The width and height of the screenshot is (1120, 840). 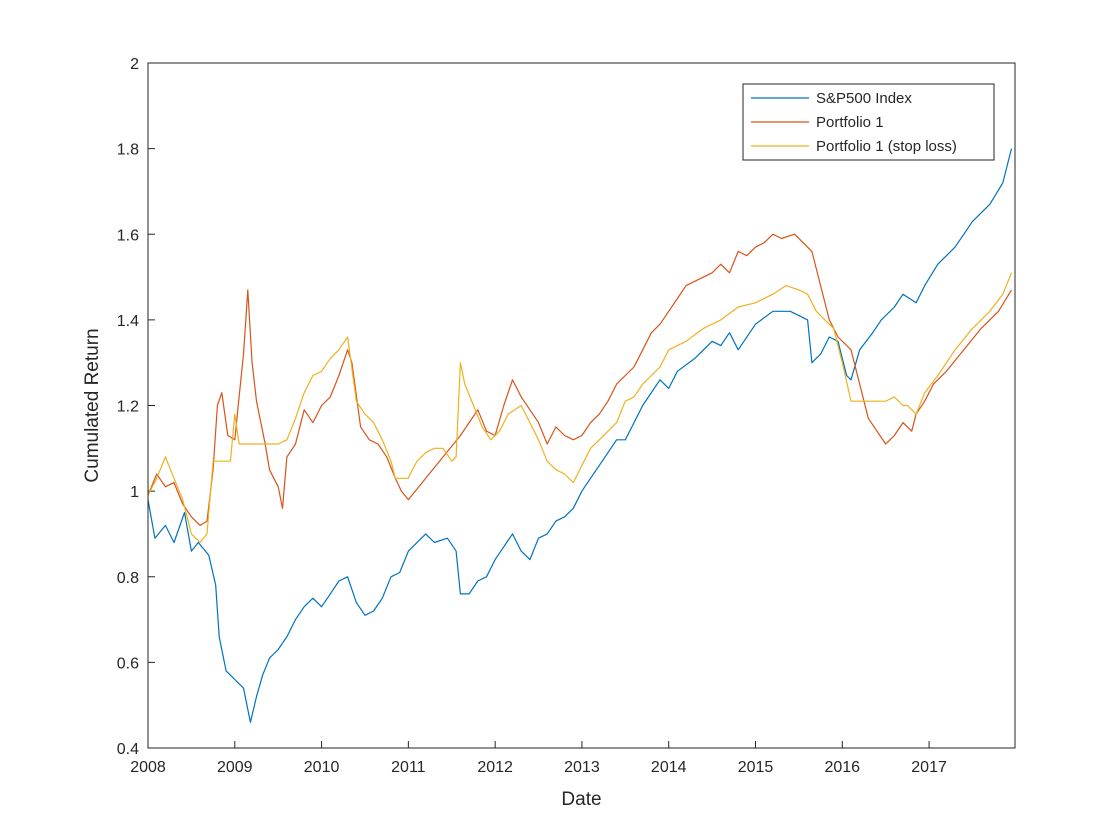 I want to click on x-tick-label: 2014, so click(x=669, y=767).